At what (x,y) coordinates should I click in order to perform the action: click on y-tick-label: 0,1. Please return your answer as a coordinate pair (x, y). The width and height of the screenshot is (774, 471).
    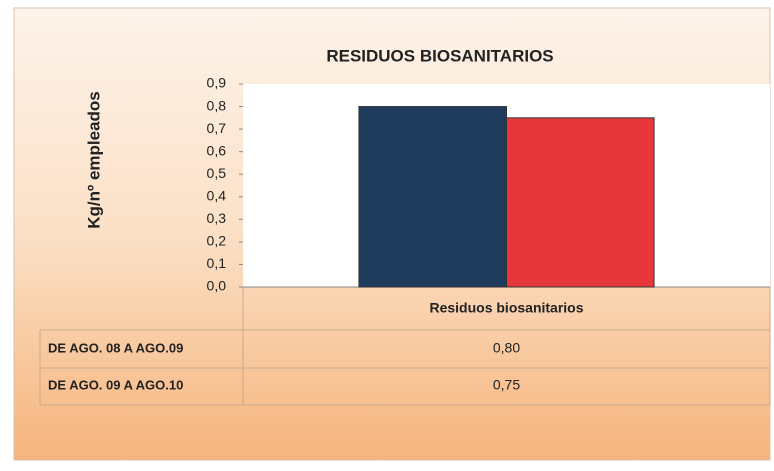
    Looking at the image, I should click on (217, 263).